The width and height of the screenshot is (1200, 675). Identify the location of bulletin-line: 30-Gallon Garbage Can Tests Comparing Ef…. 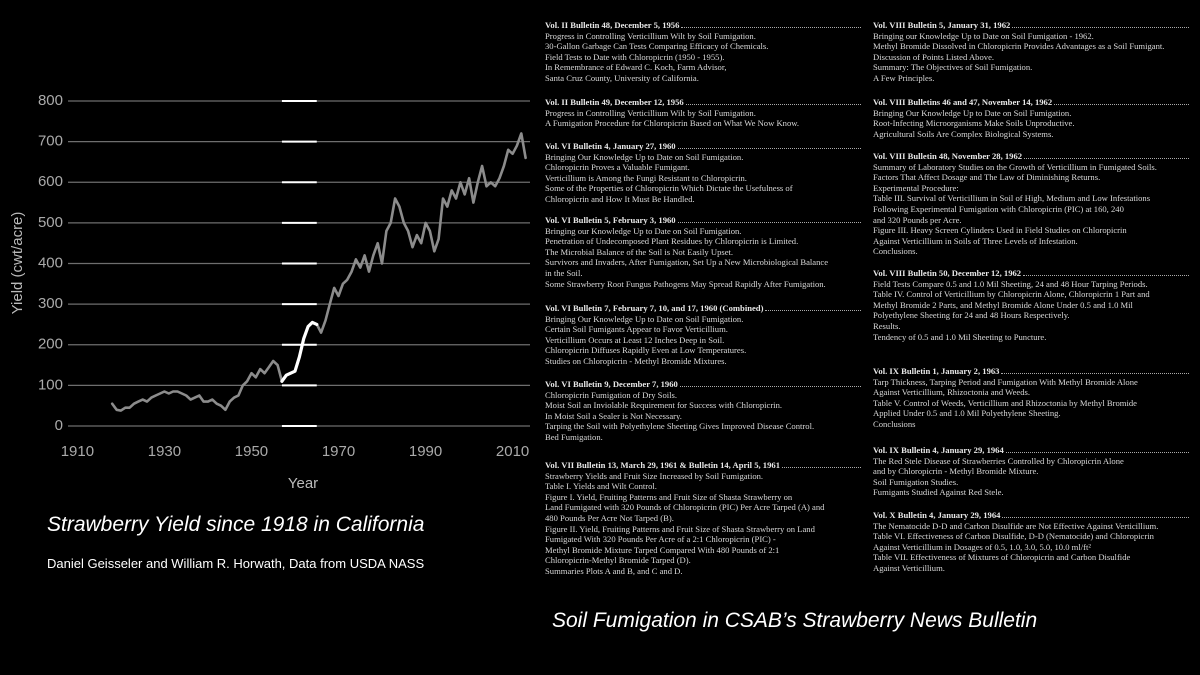
(657, 46).